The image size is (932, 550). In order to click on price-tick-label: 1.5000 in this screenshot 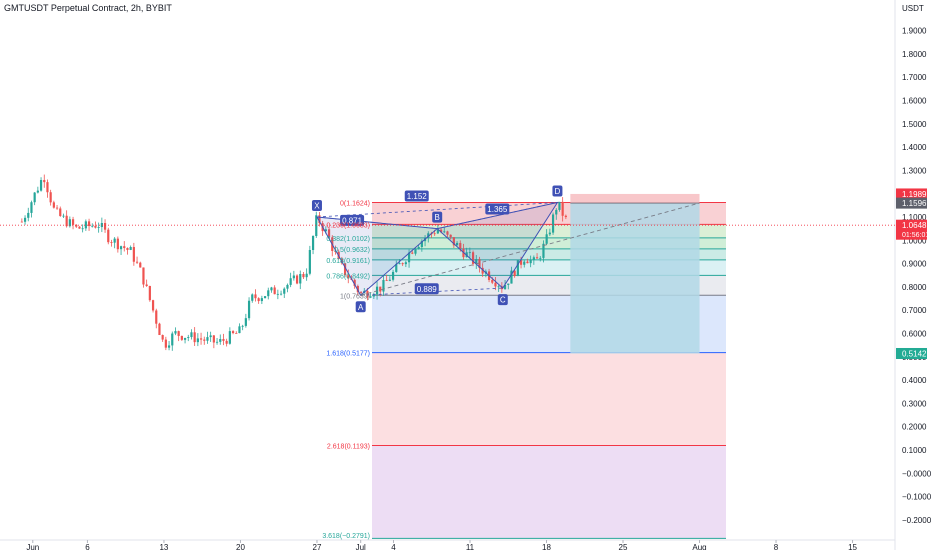, I will do `click(914, 124)`.